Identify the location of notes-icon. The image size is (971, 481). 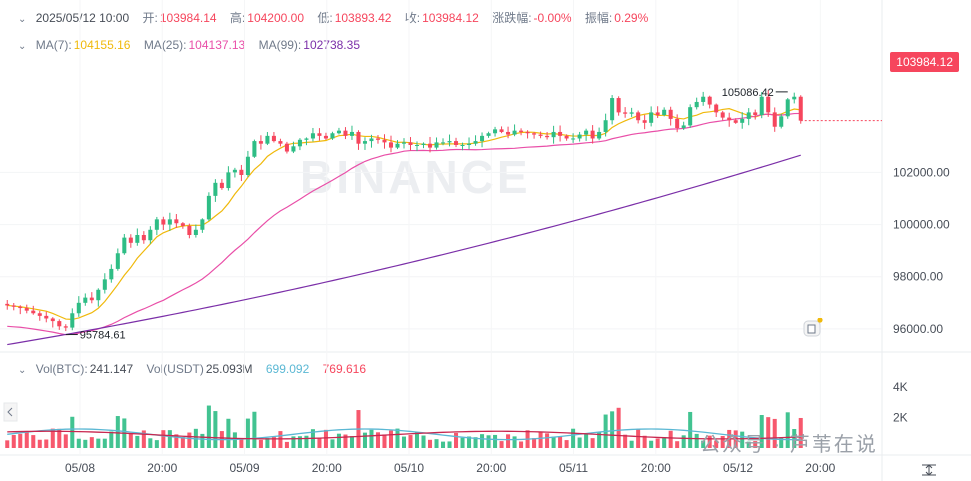
(813, 328).